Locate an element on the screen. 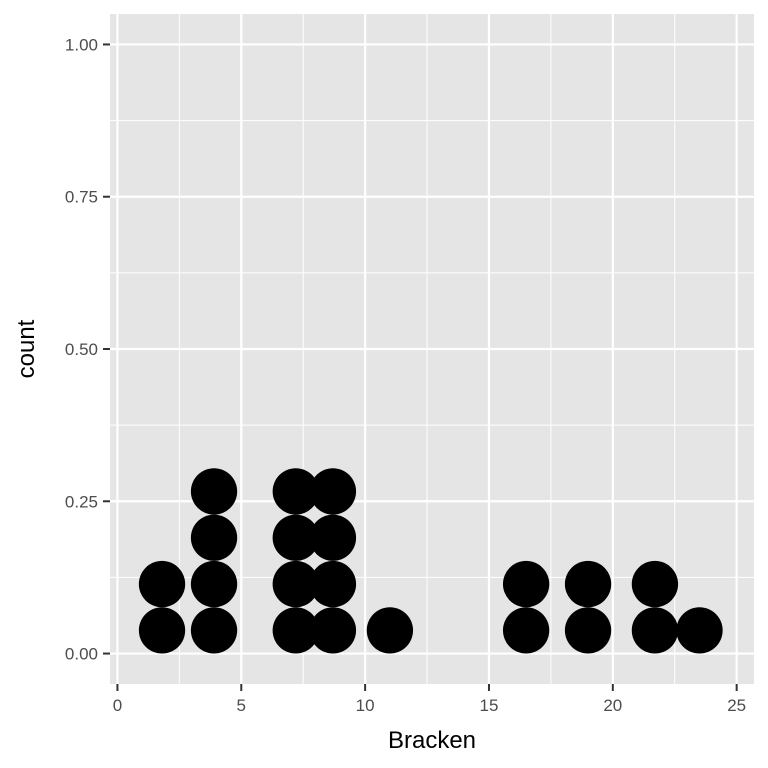 The height and width of the screenshot is (768, 768). y-axis: 0.00 0.25 0.50 0.75 1.00 is located at coordinates (87, 349).